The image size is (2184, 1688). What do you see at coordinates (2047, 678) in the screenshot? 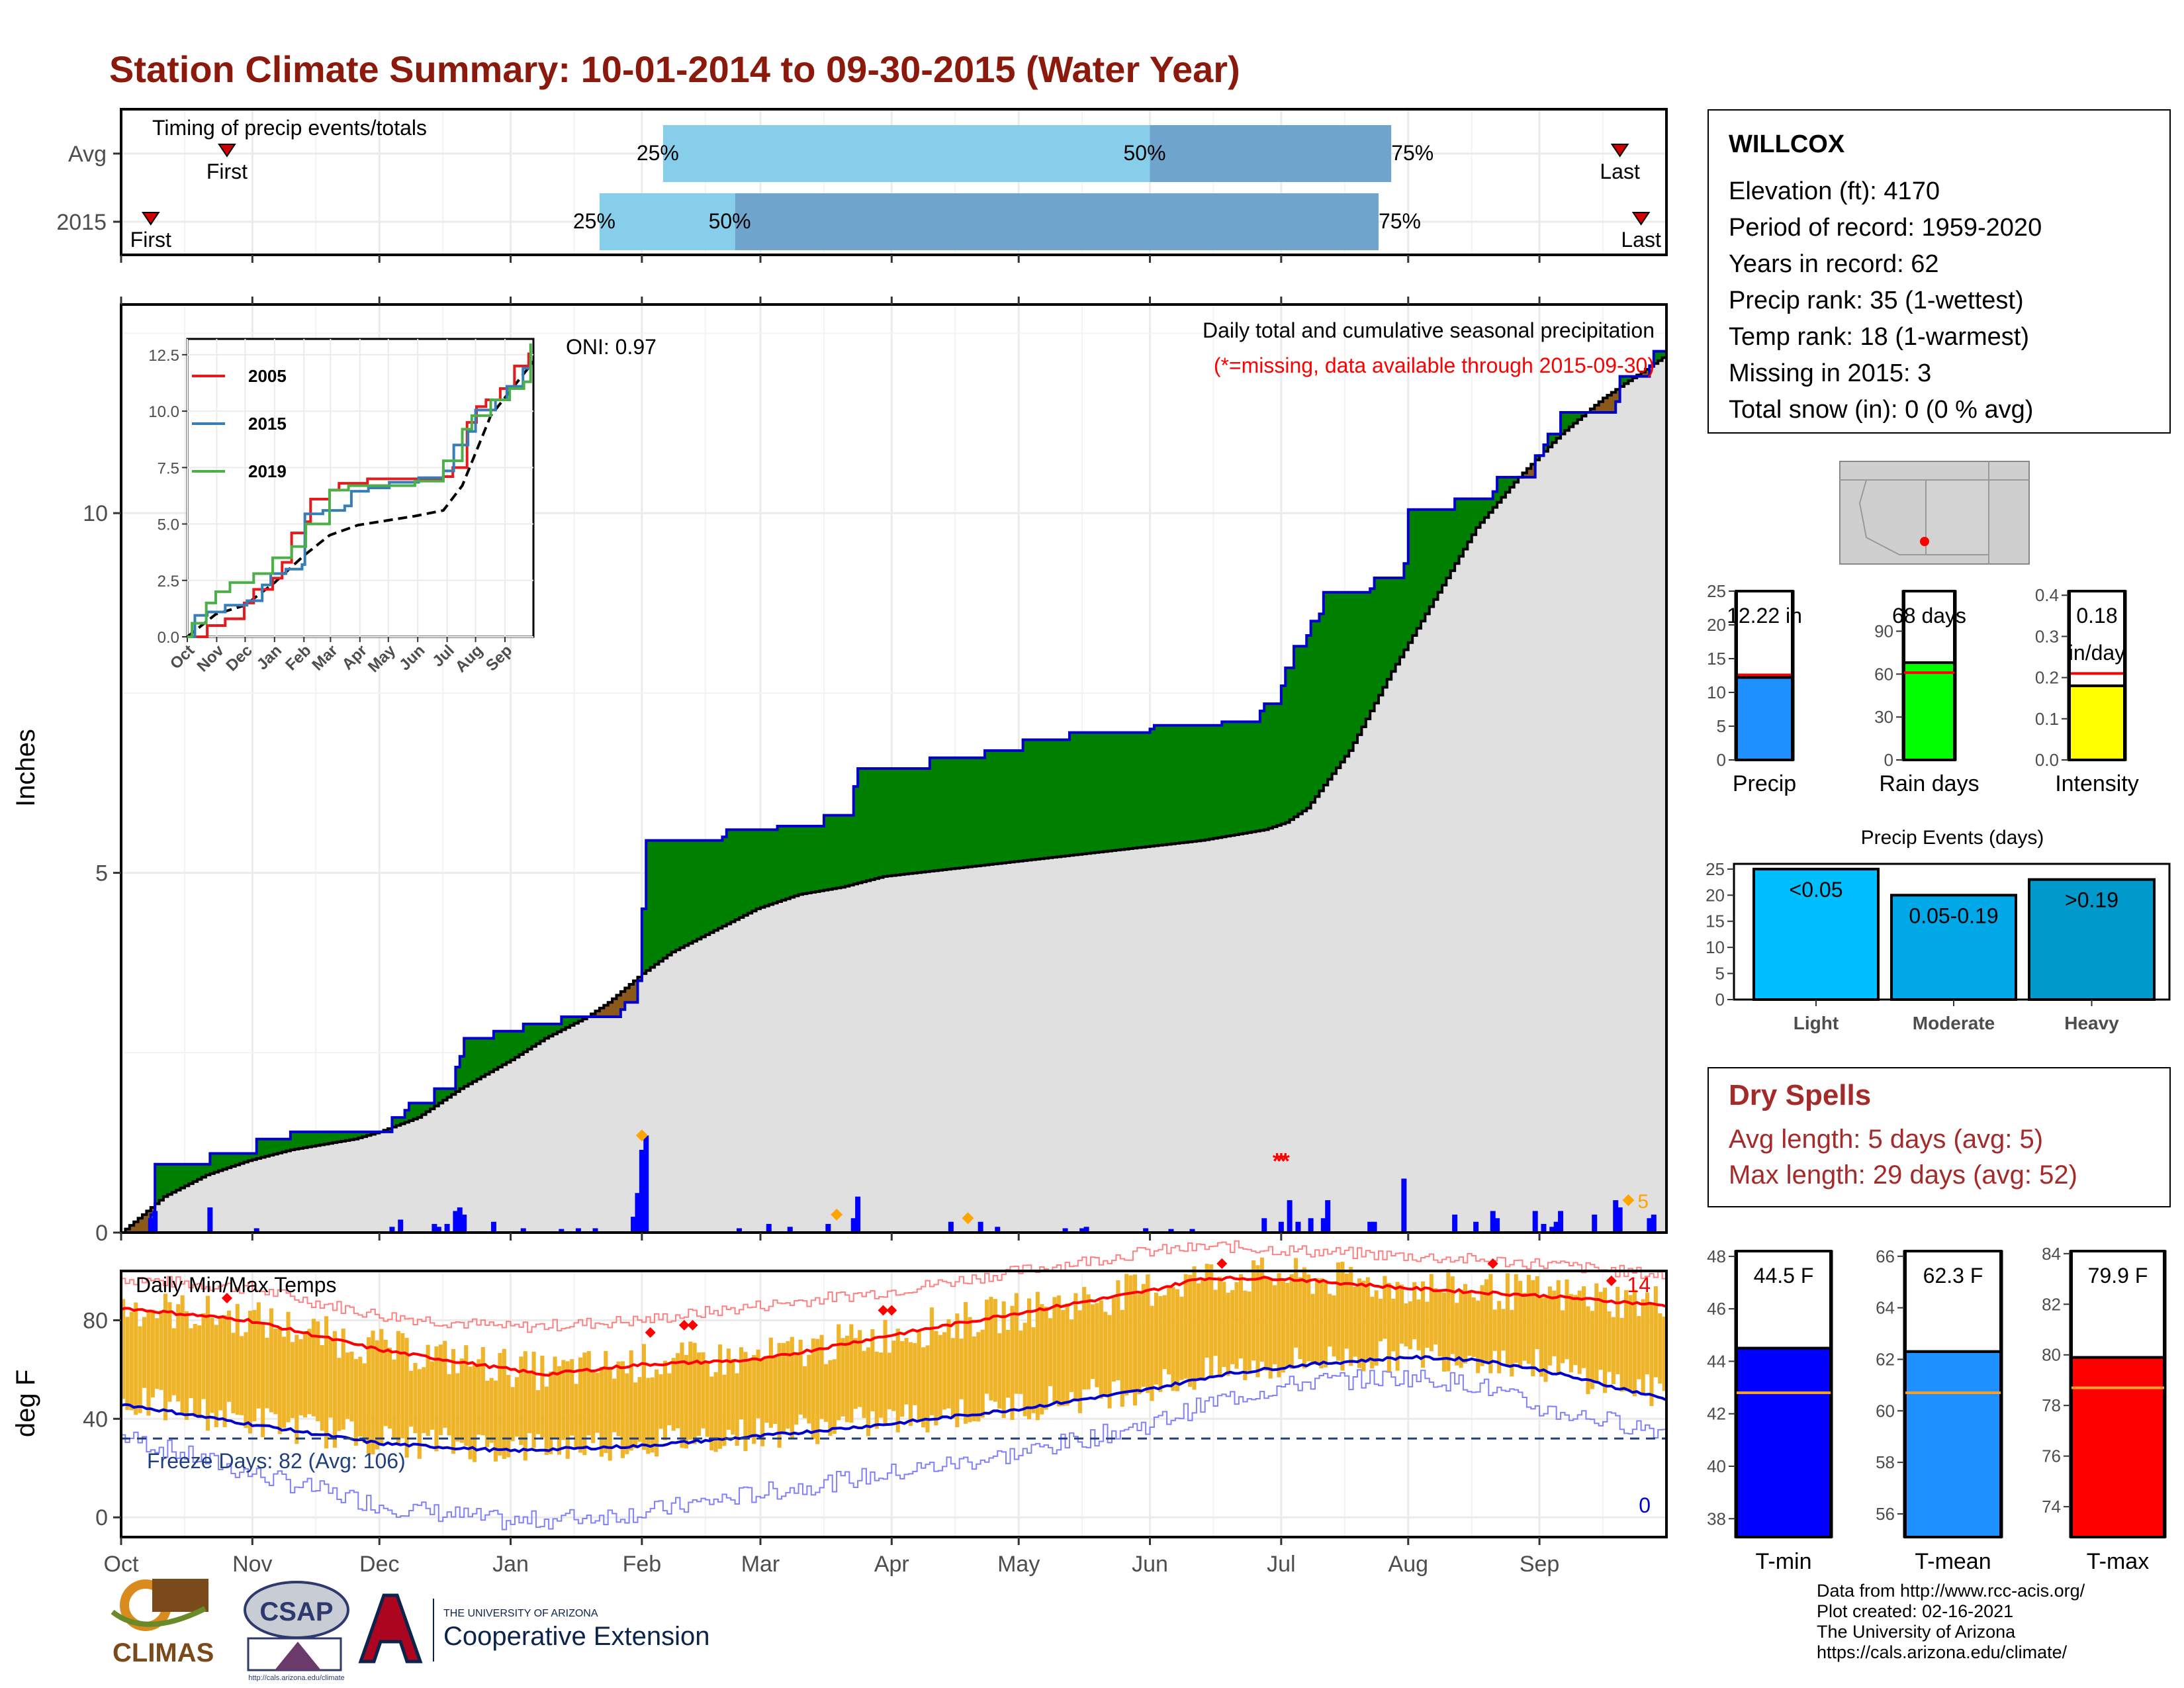
I see `intensity-y-tick-label: 0.2` at bounding box center [2047, 678].